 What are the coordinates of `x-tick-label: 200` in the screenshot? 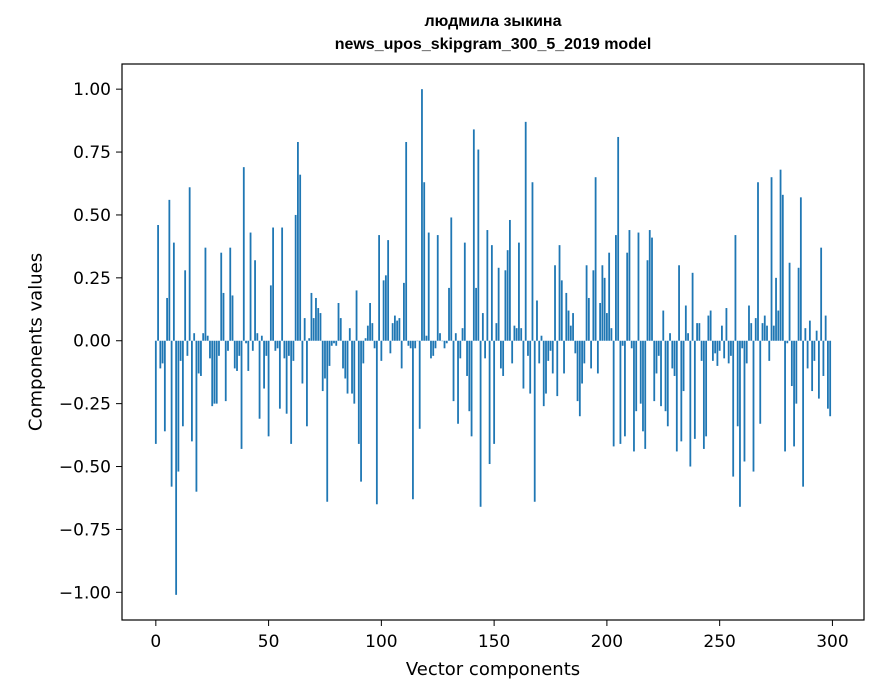 It's located at (607, 642).